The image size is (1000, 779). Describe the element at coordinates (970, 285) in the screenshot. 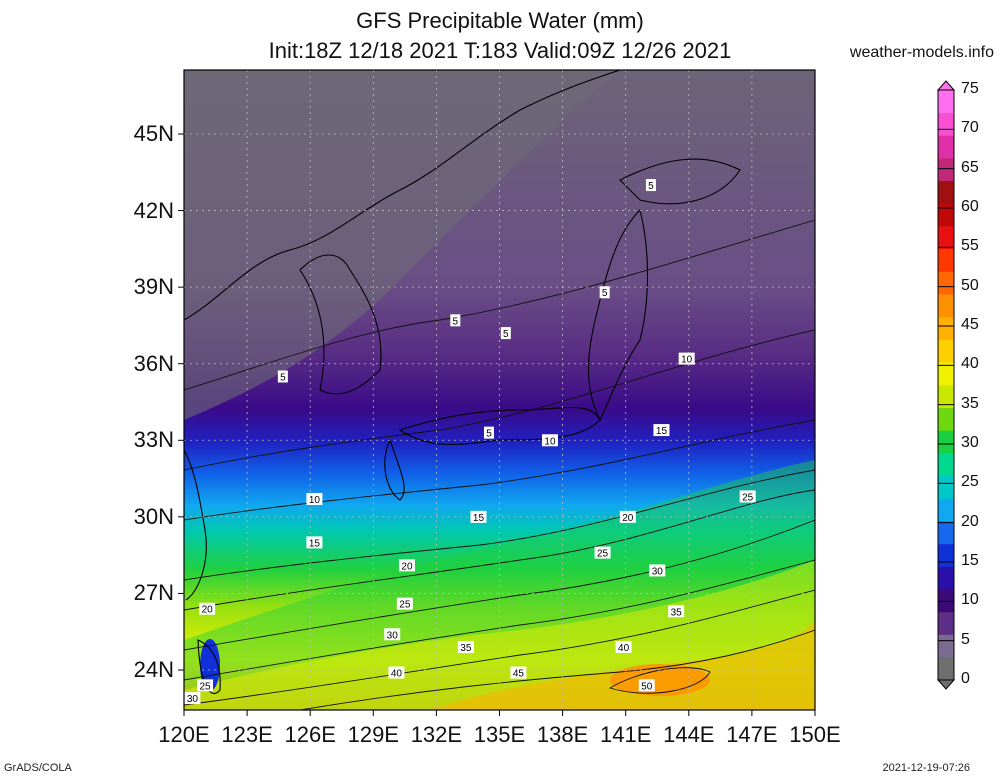

I see `color-scale-label: 50` at that location.